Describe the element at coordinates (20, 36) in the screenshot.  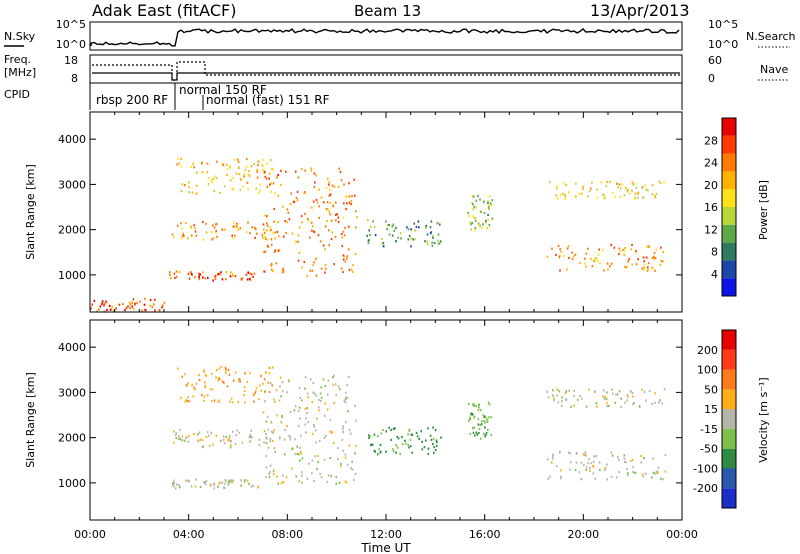
I see `noise-left-label: N.Sky` at that location.